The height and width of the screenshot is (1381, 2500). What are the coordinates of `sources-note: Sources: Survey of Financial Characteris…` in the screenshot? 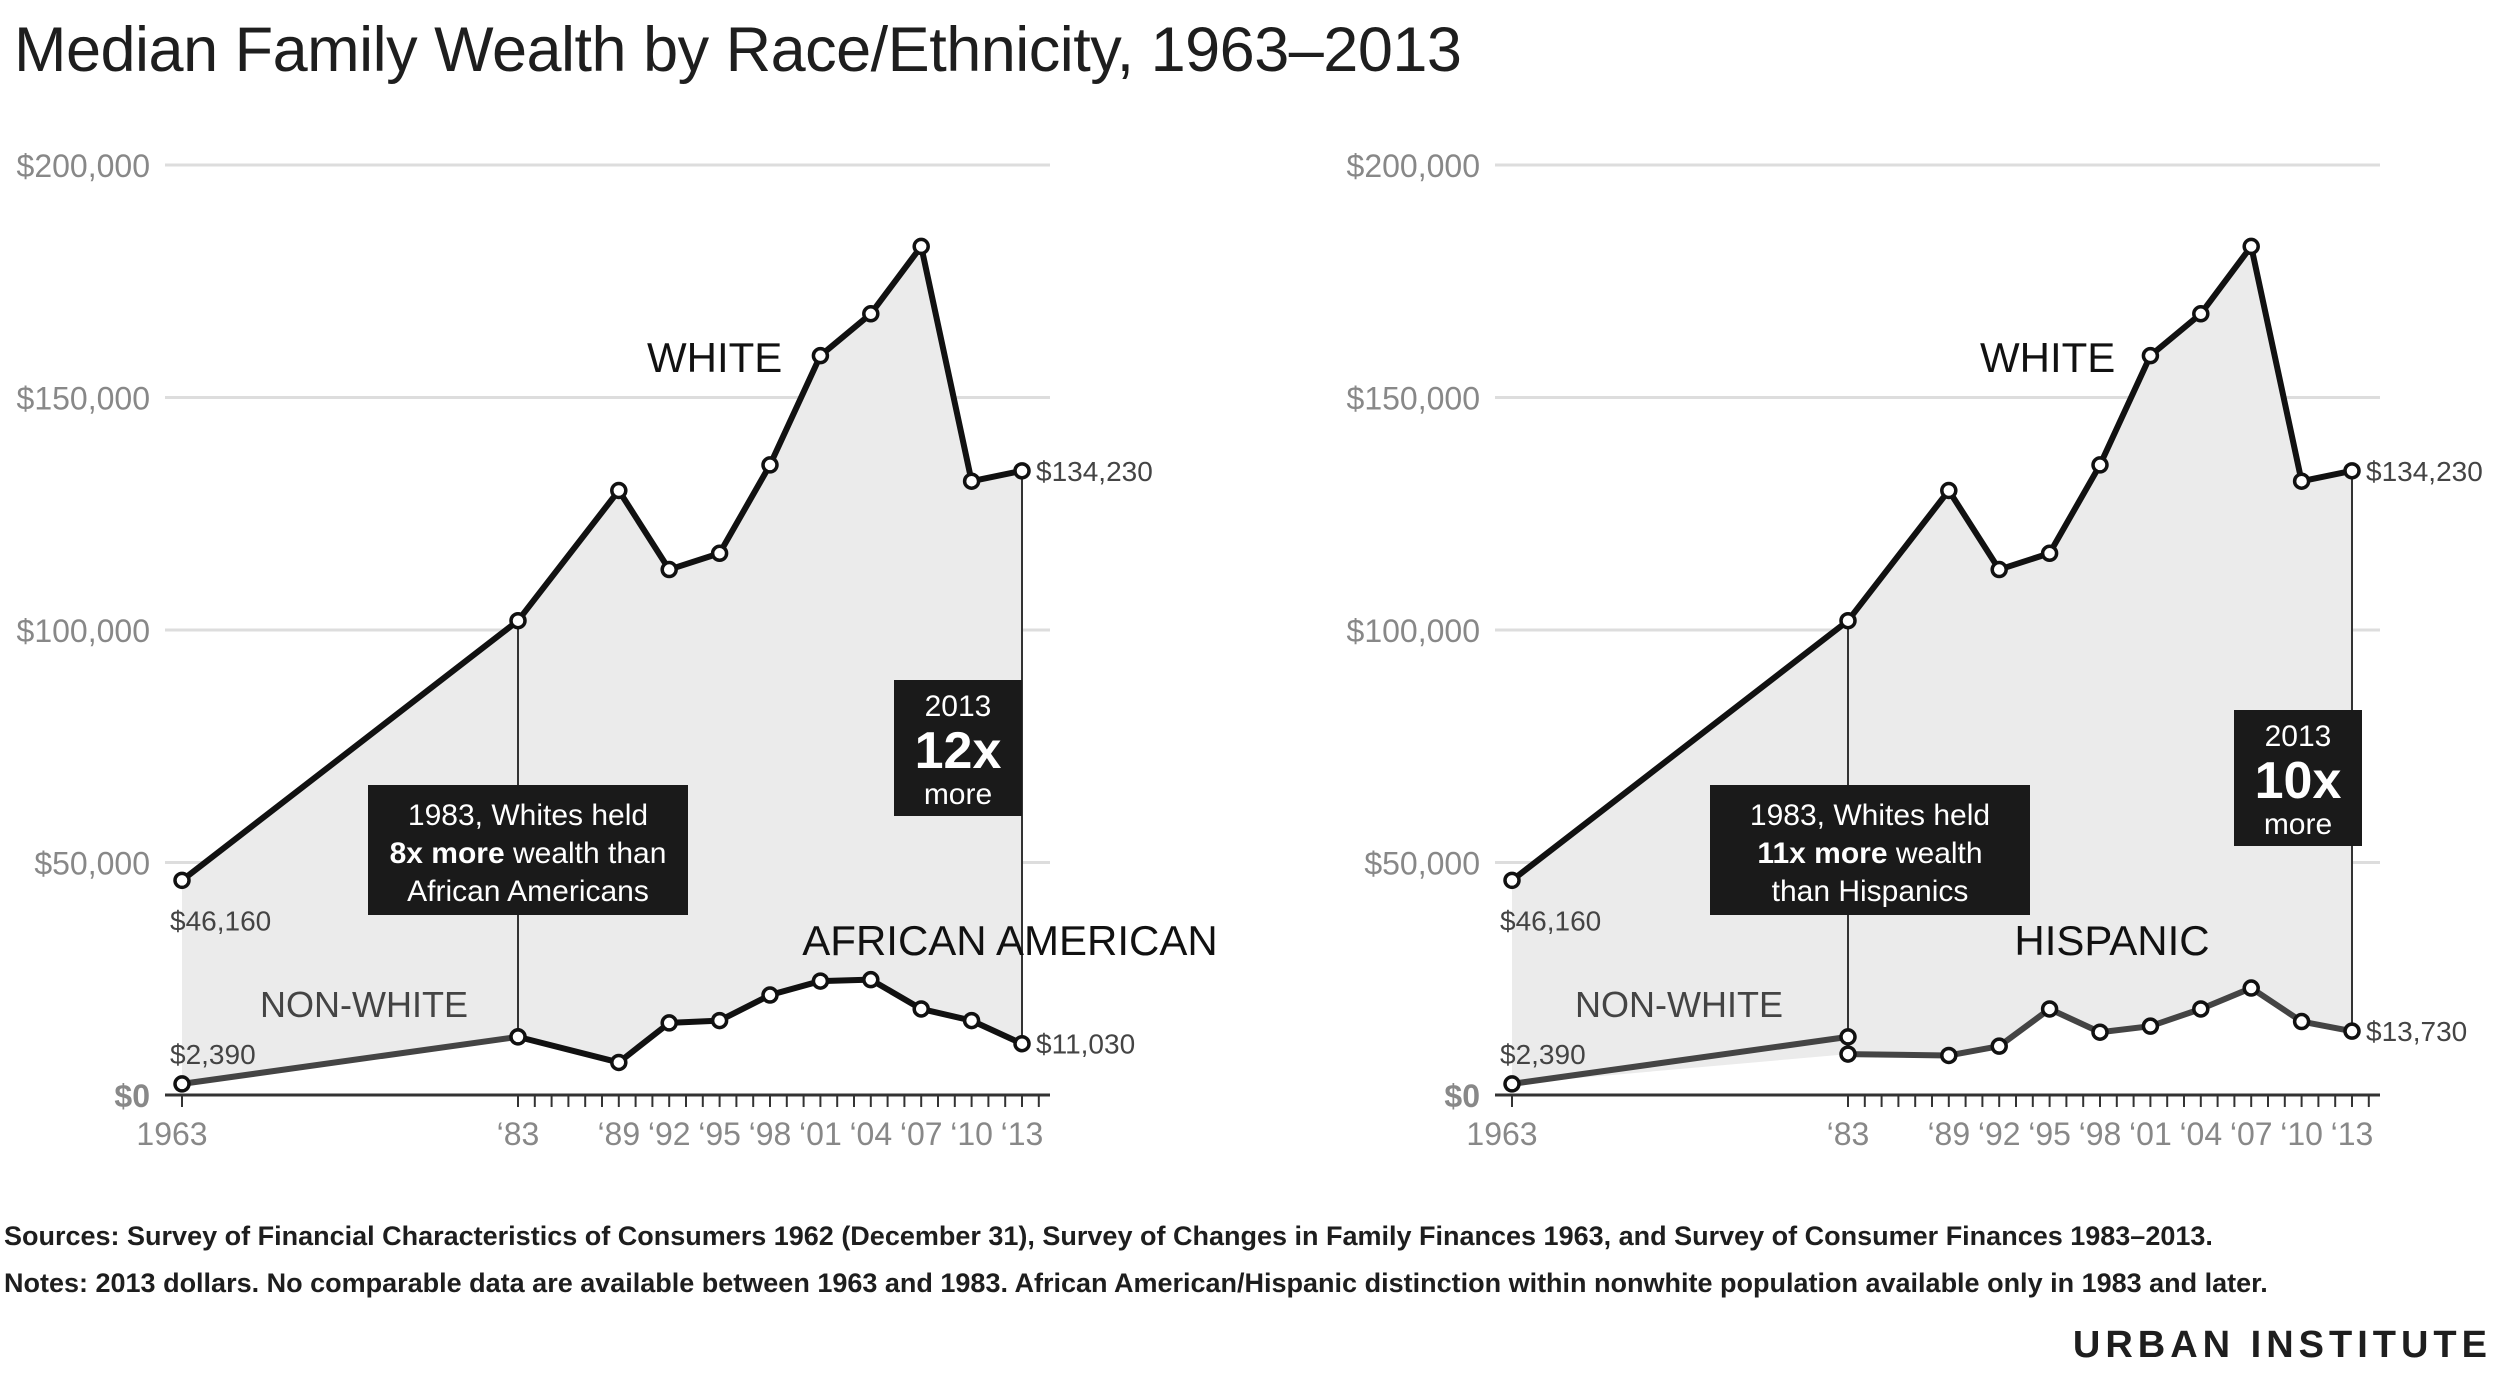 It's located at (1108, 1236).